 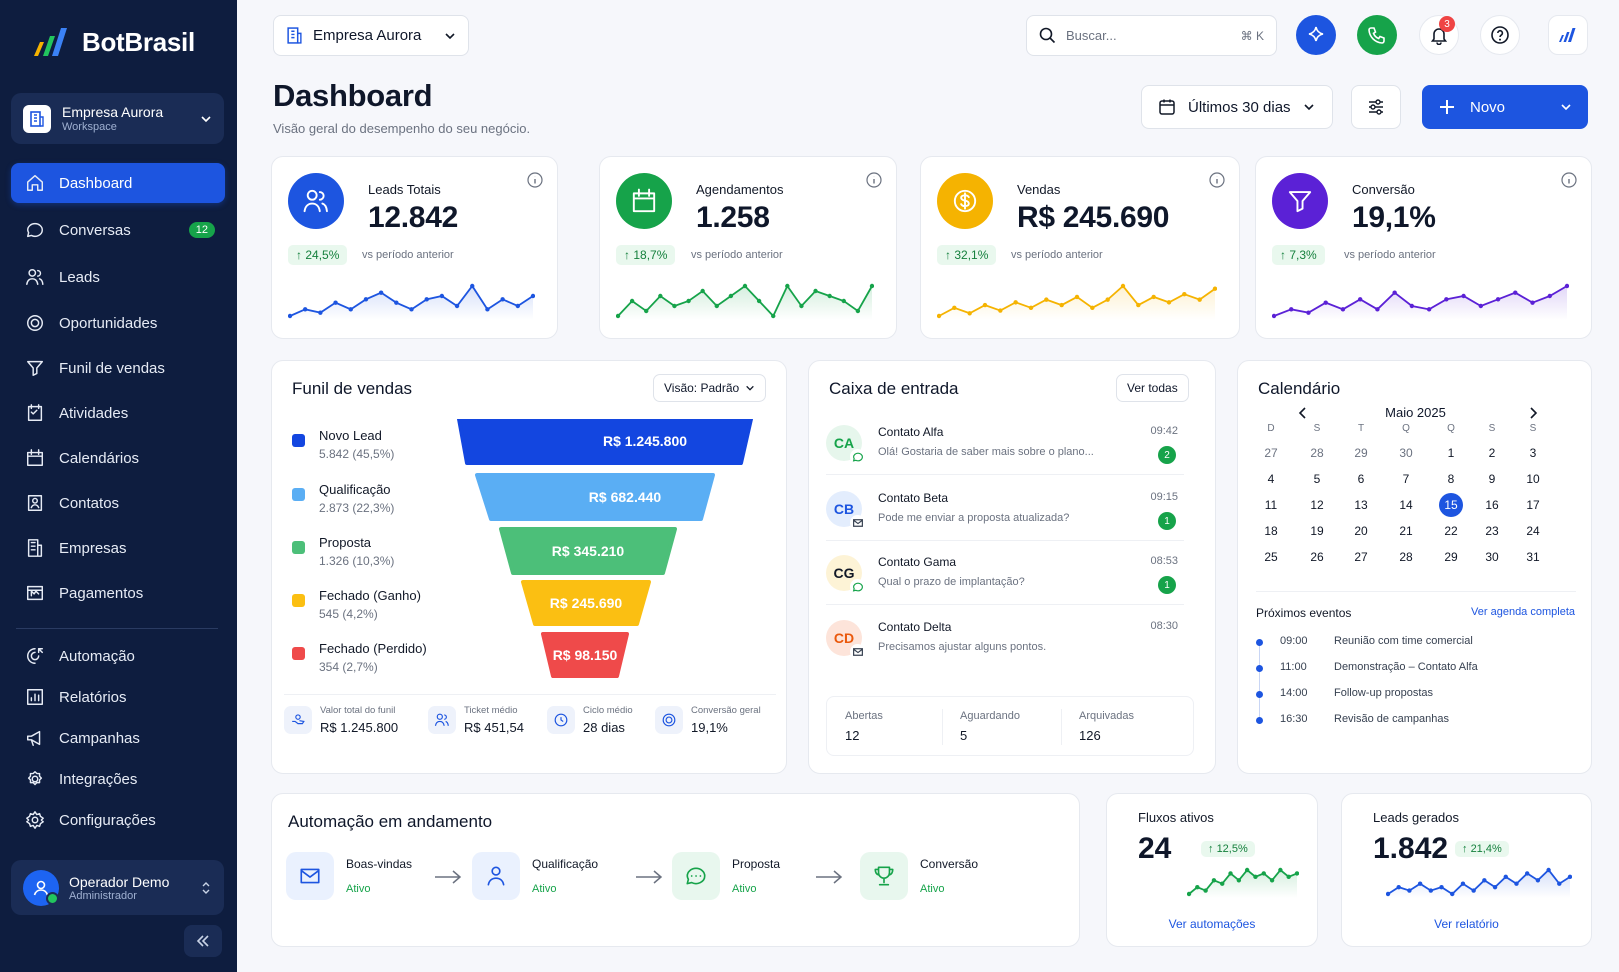 I want to click on automation-step: Proposta Ativo, so click(x=726, y=876).